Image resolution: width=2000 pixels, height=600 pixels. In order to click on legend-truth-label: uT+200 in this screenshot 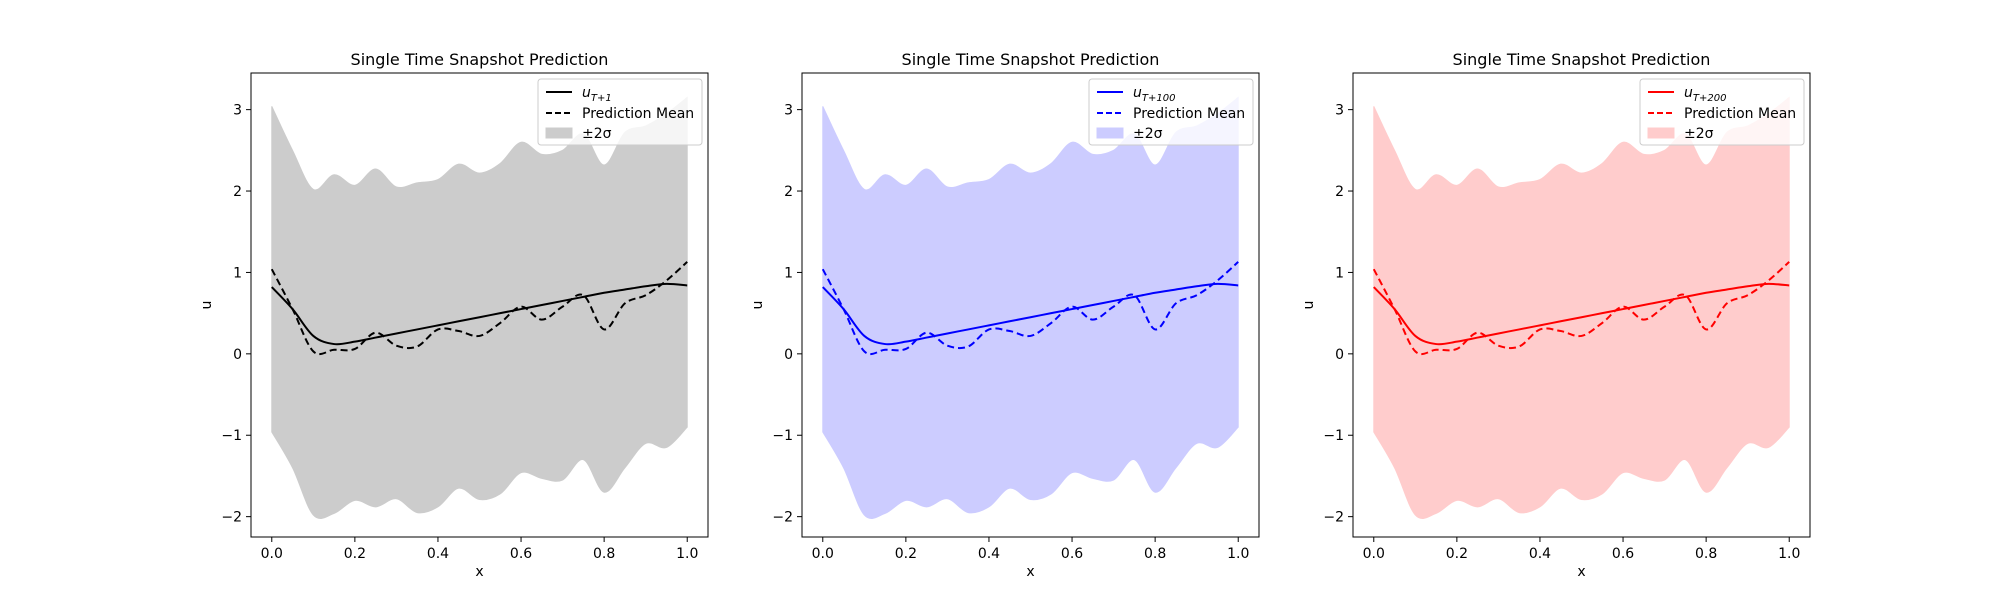, I will do `click(1705, 94)`.